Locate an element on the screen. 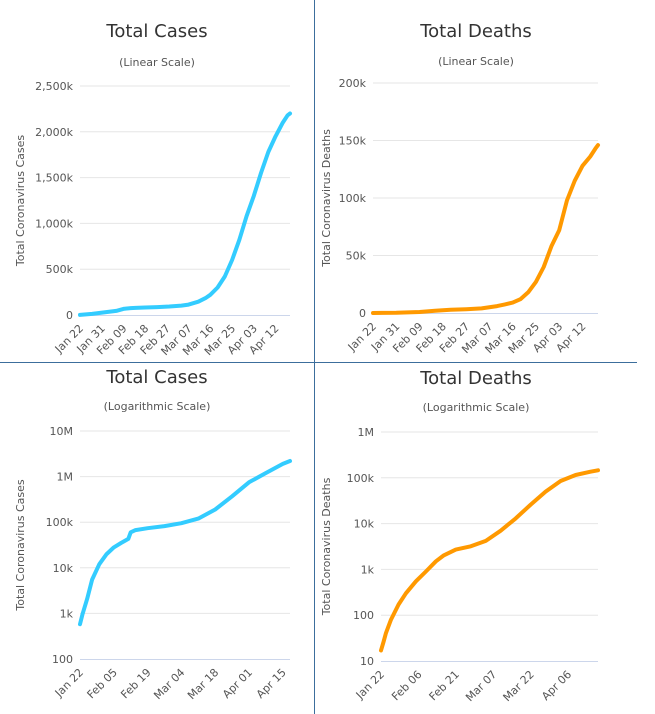  y-tick-label: 2,000k is located at coordinates (54, 132).